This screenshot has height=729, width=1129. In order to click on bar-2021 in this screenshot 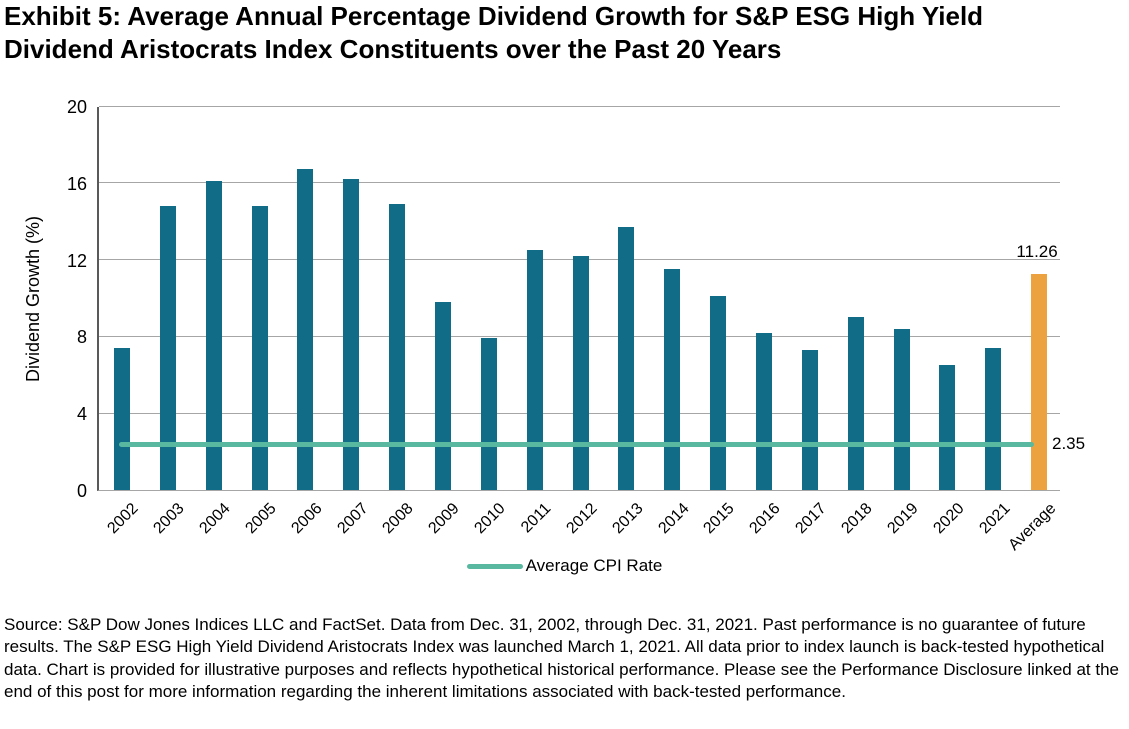, I will do `click(993, 418)`.